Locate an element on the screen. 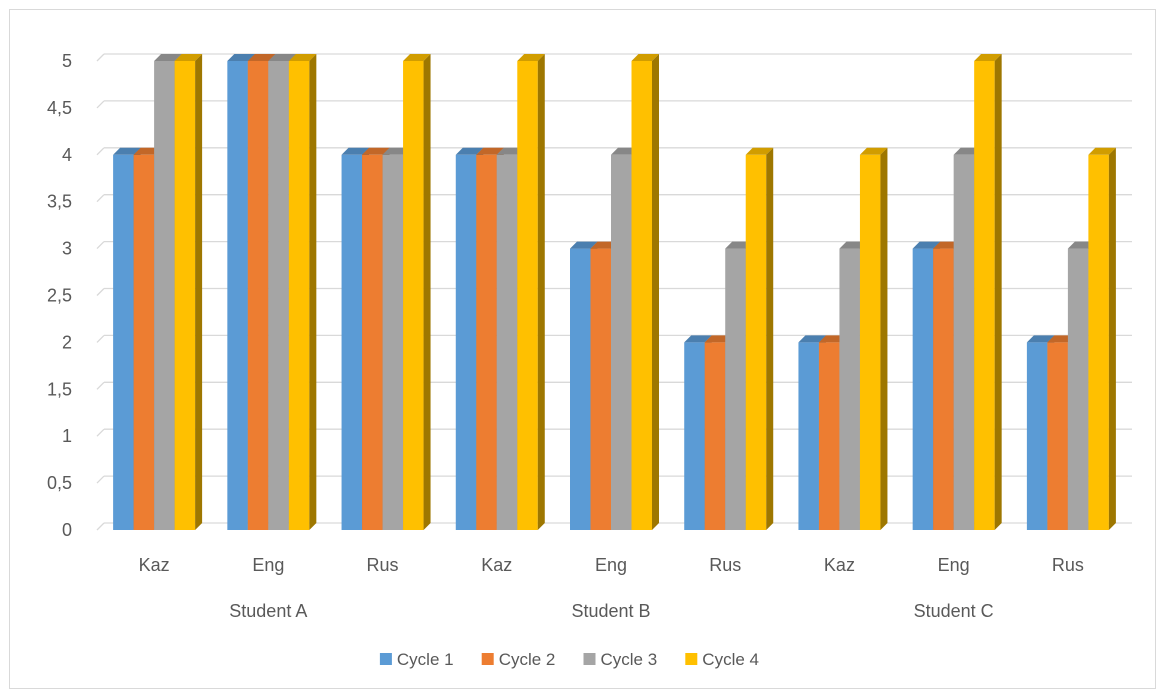  x-group-label: Student A is located at coordinates (268, 611).